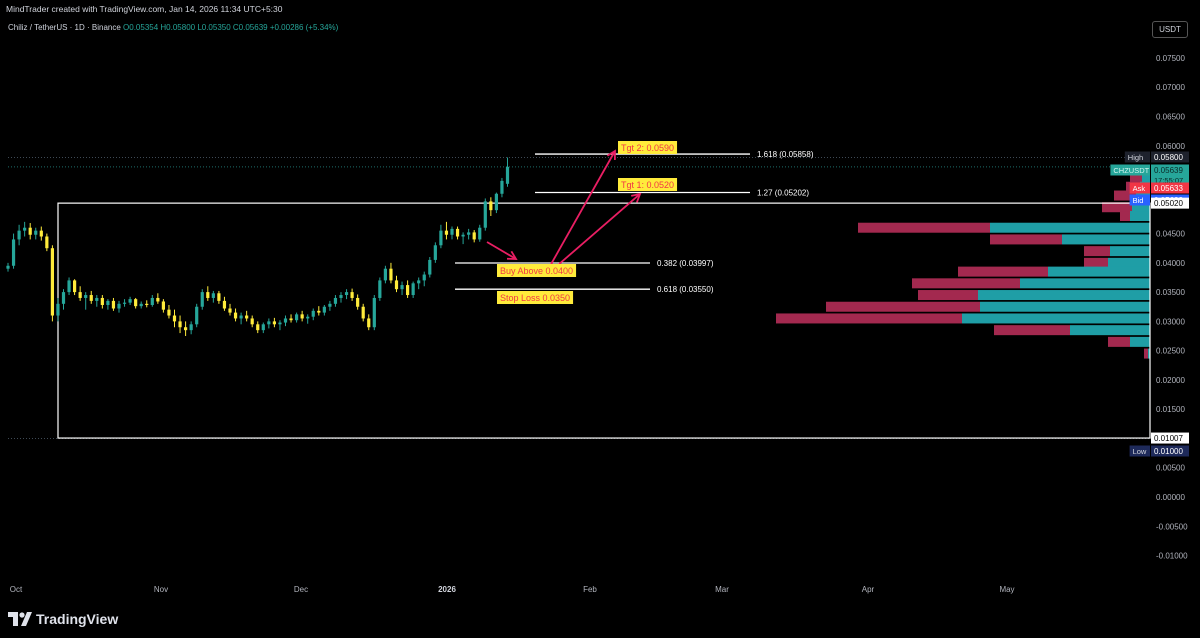 This screenshot has width=1200, height=638. Describe the element at coordinates (1139, 188) in the screenshot. I see `price-axis-tag: Ask` at that location.